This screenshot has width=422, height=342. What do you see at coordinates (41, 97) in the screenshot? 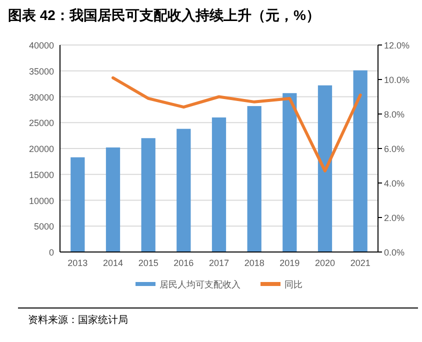
I see `y-tick-label: 30000` at bounding box center [41, 97].